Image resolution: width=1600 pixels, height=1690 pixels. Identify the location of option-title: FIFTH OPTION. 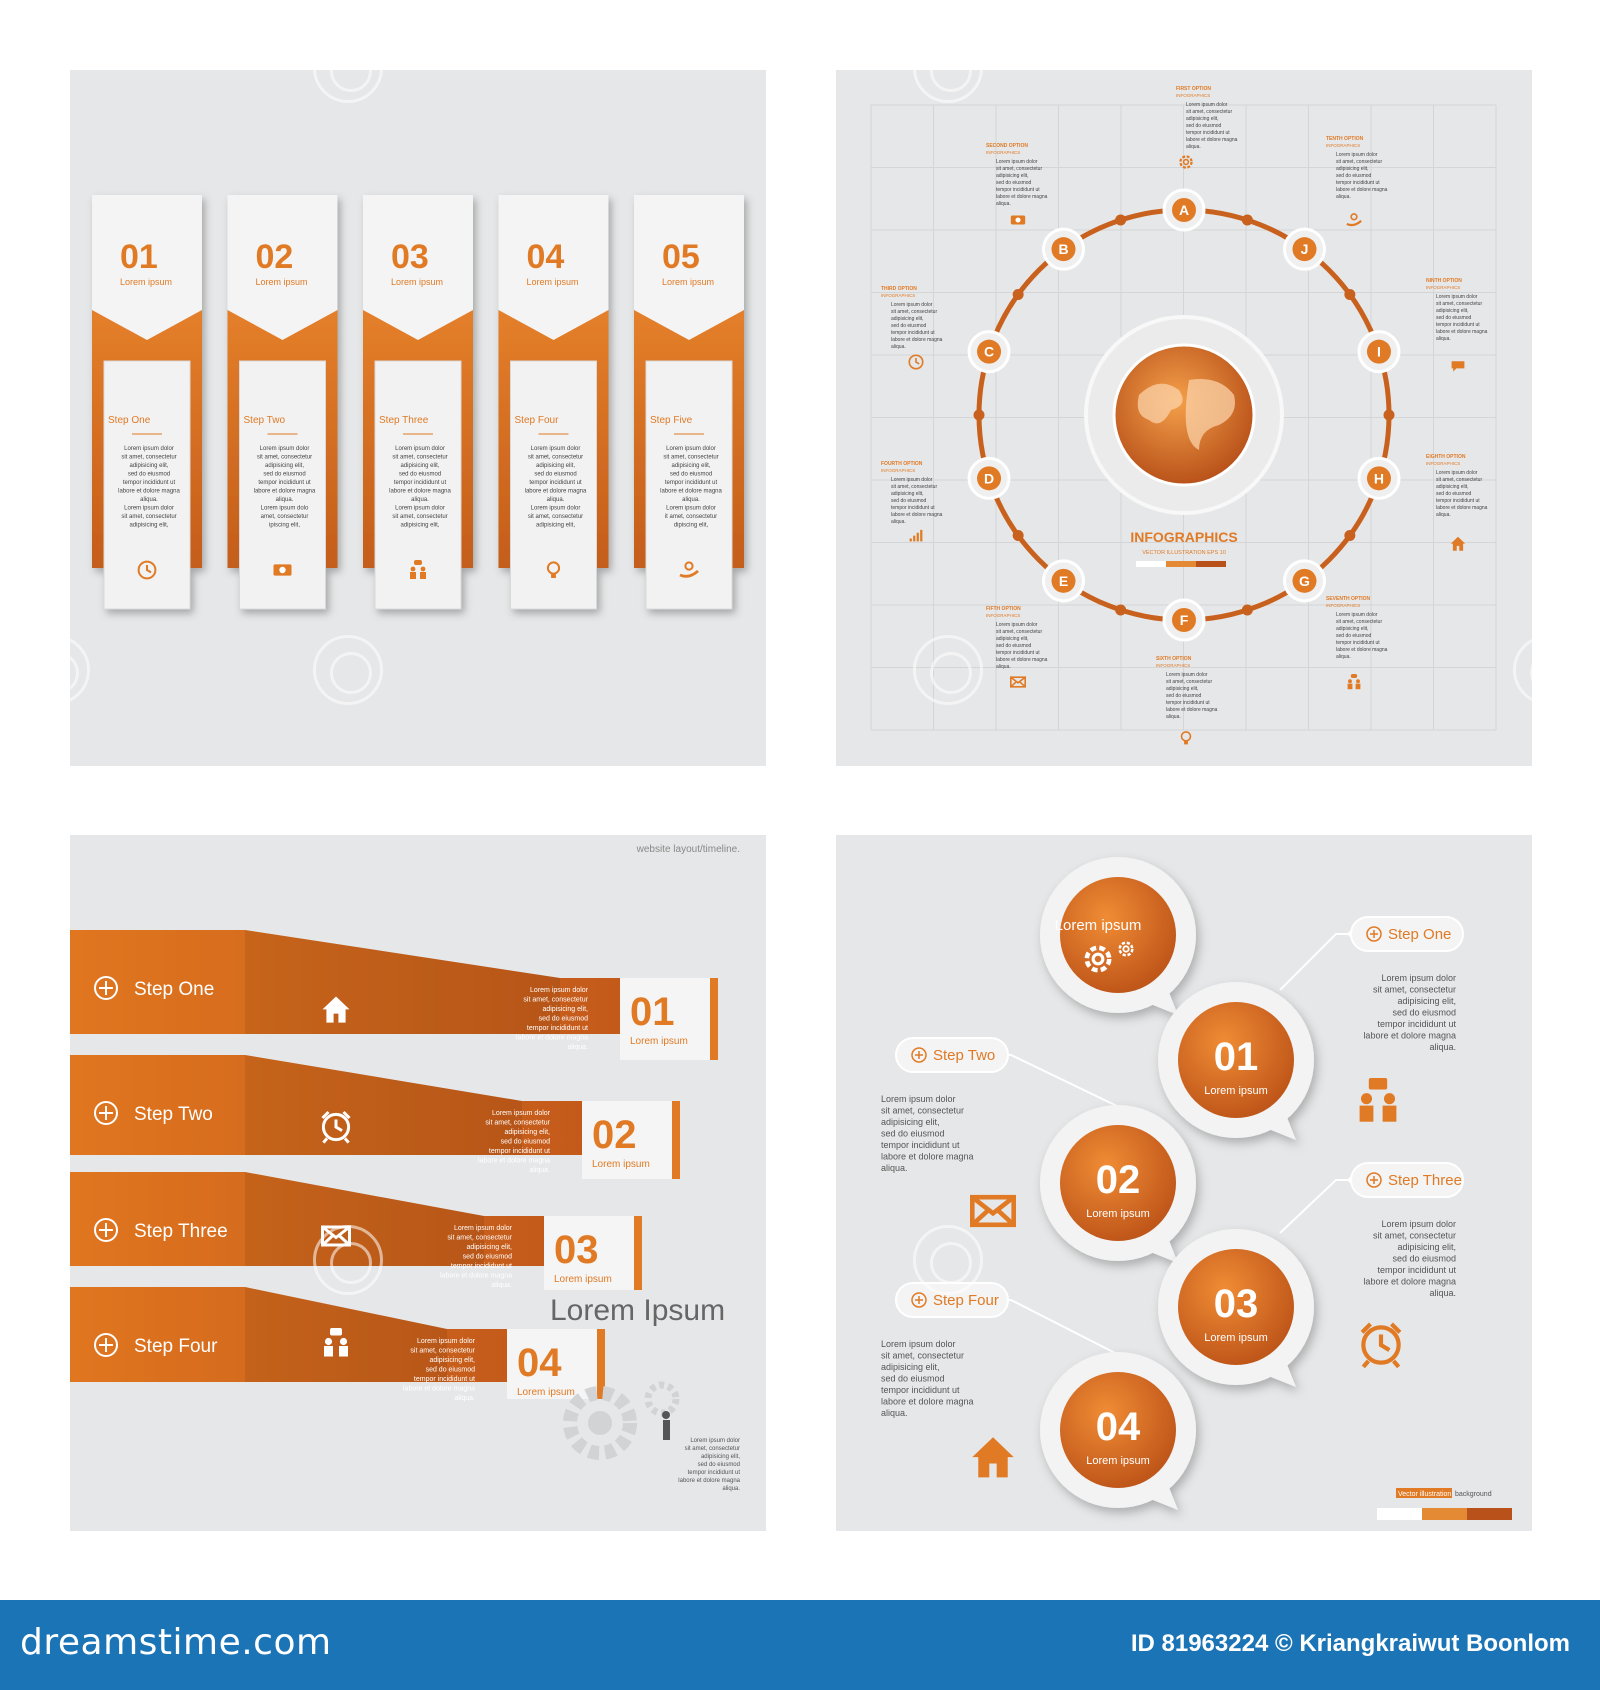
(1003, 609).